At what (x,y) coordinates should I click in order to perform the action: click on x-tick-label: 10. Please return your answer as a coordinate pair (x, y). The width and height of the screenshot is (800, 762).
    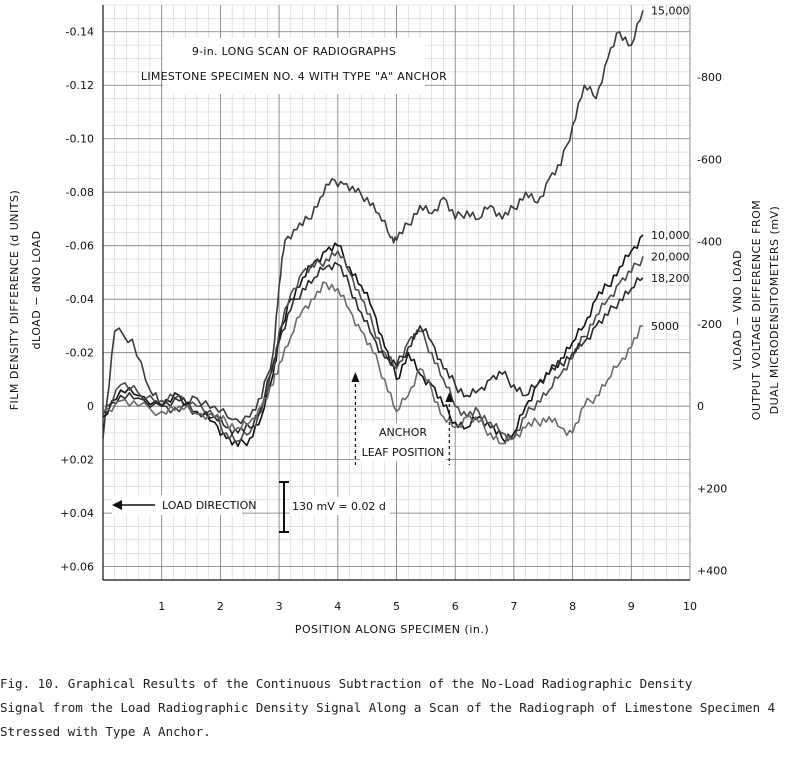
    Looking at the image, I should click on (690, 606).